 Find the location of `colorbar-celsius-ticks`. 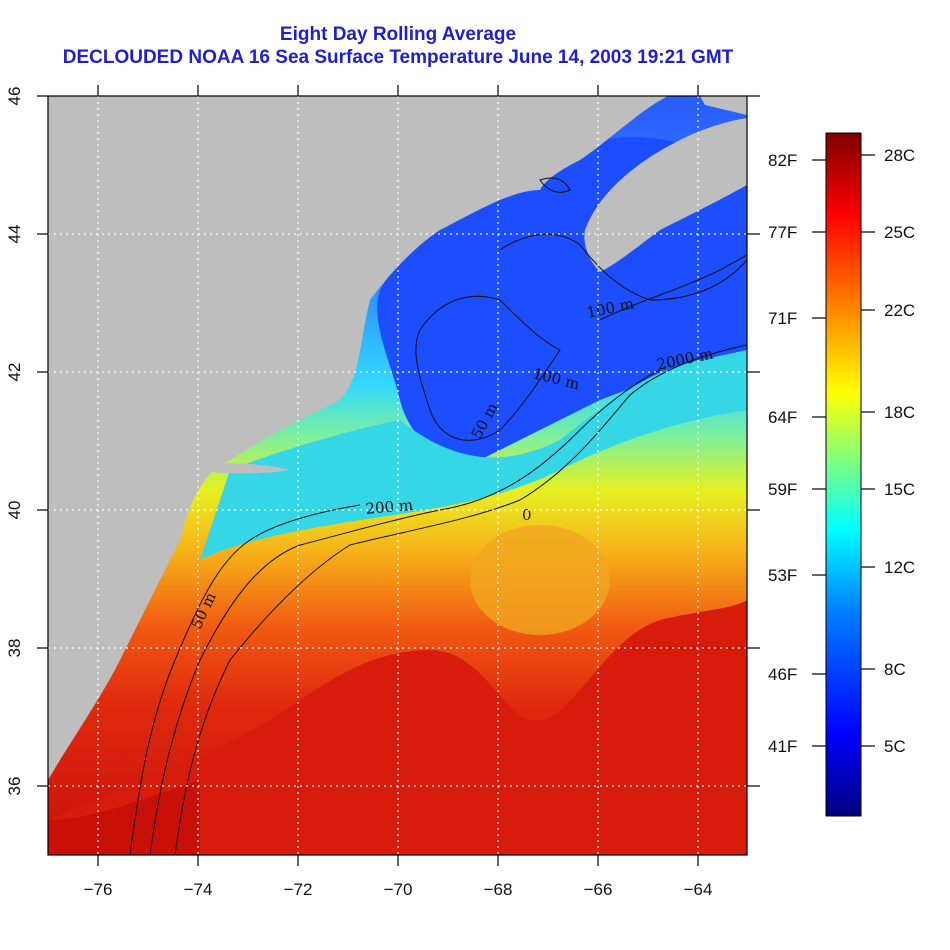

colorbar-celsius-ticks is located at coordinates (868, 450).